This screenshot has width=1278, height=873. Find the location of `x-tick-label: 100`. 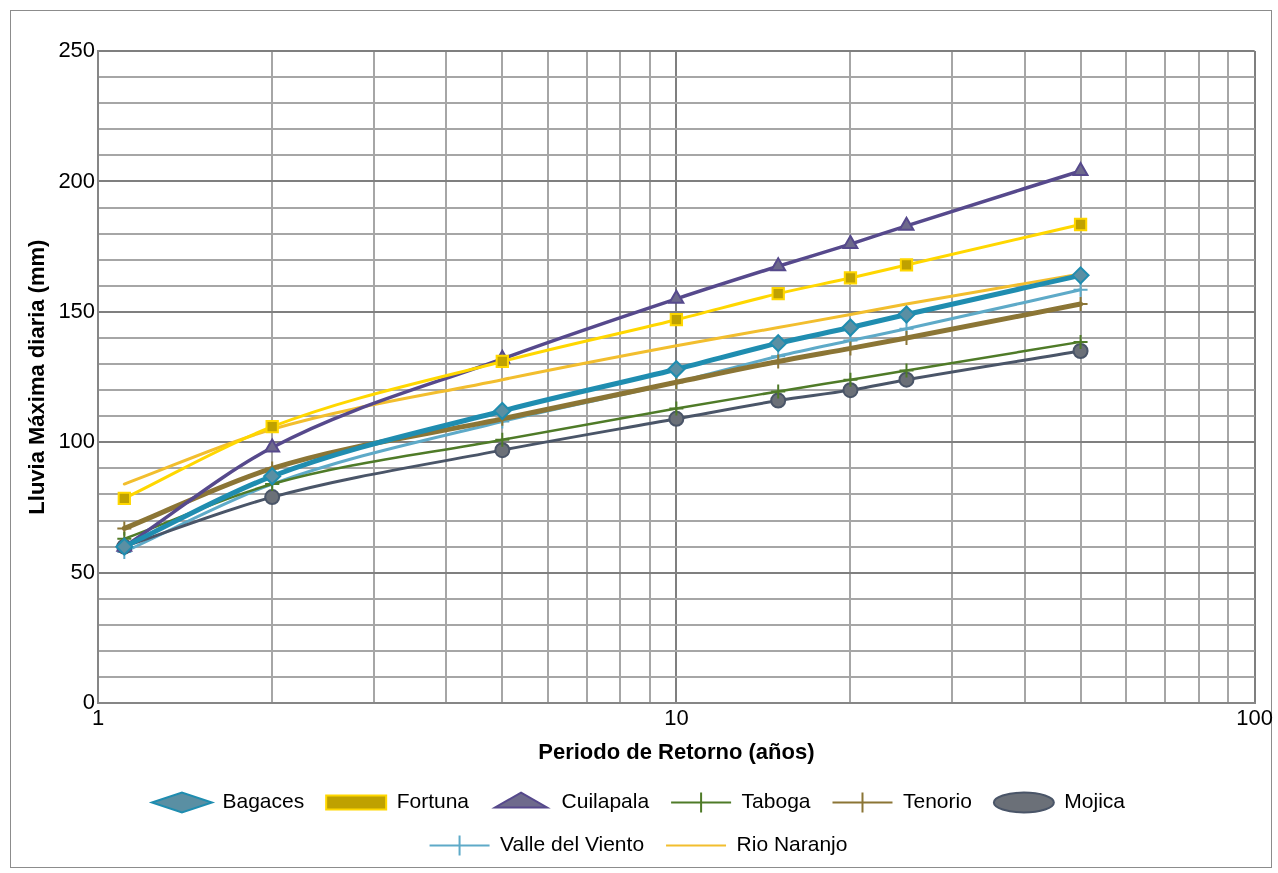

x-tick-label: 100 is located at coordinates (1255, 718).